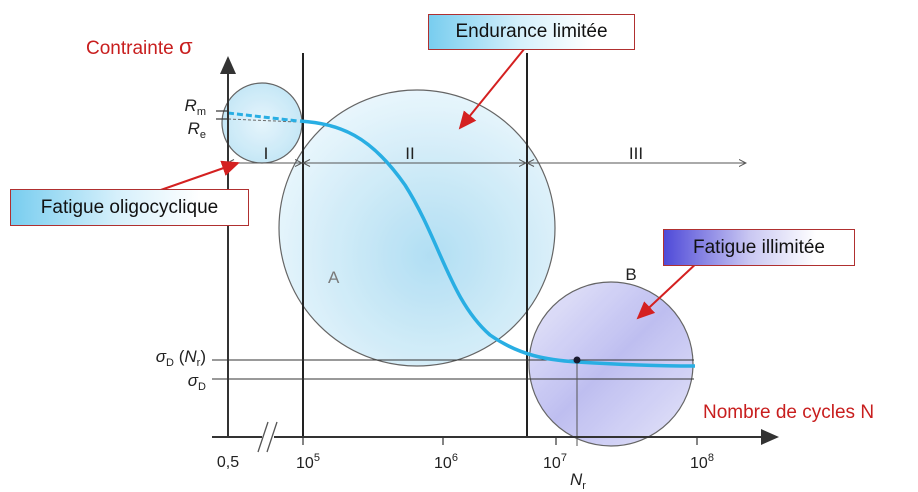 This screenshot has height=492, width=918. Describe the element at coordinates (266, 153) in the screenshot. I see `region-label-i: I` at that location.